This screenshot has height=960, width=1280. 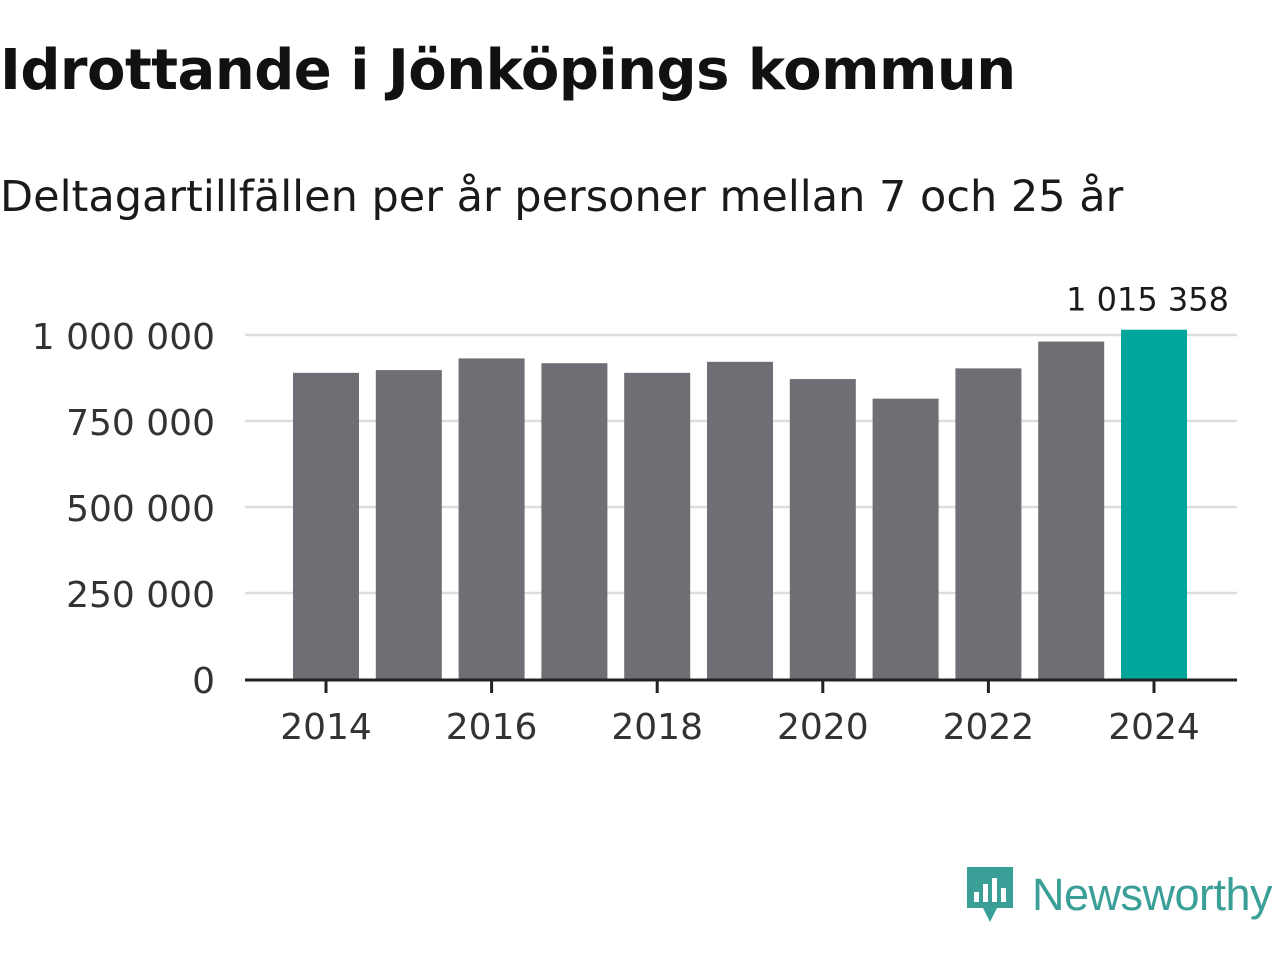 What do you see at coordinates (326, 727) in the screenshot?
I see `x-tick-label: 2014` at bounding box center [326, 727].